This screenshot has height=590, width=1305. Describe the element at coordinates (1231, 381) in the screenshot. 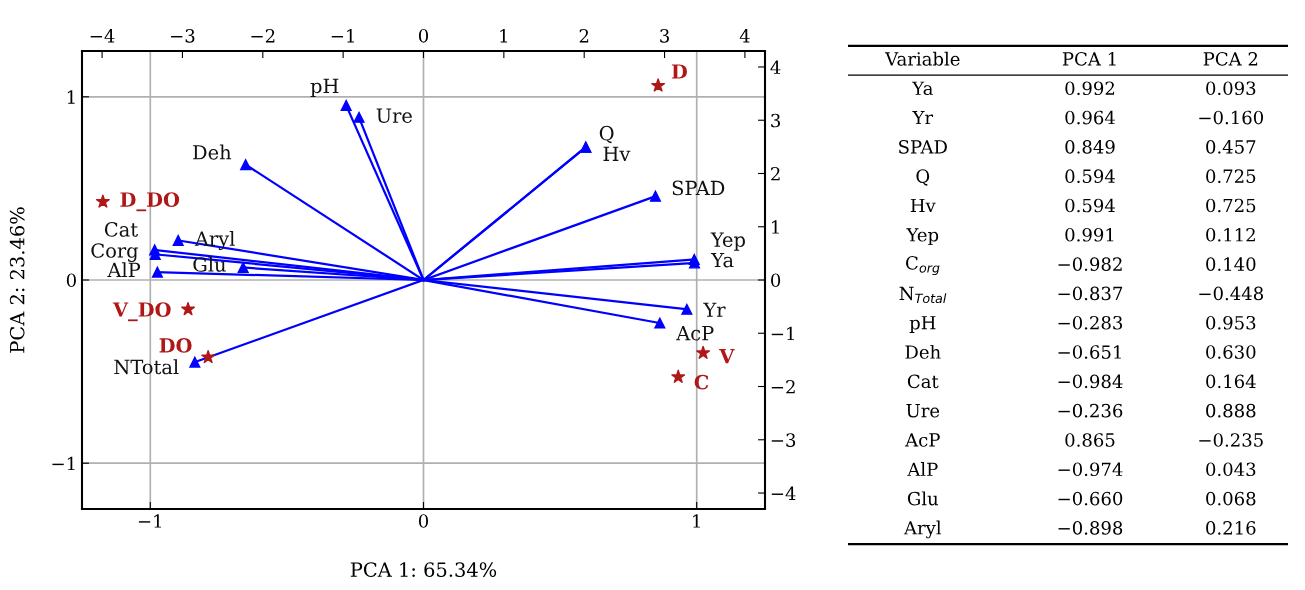

I see `data-label: 0.164` at that location.